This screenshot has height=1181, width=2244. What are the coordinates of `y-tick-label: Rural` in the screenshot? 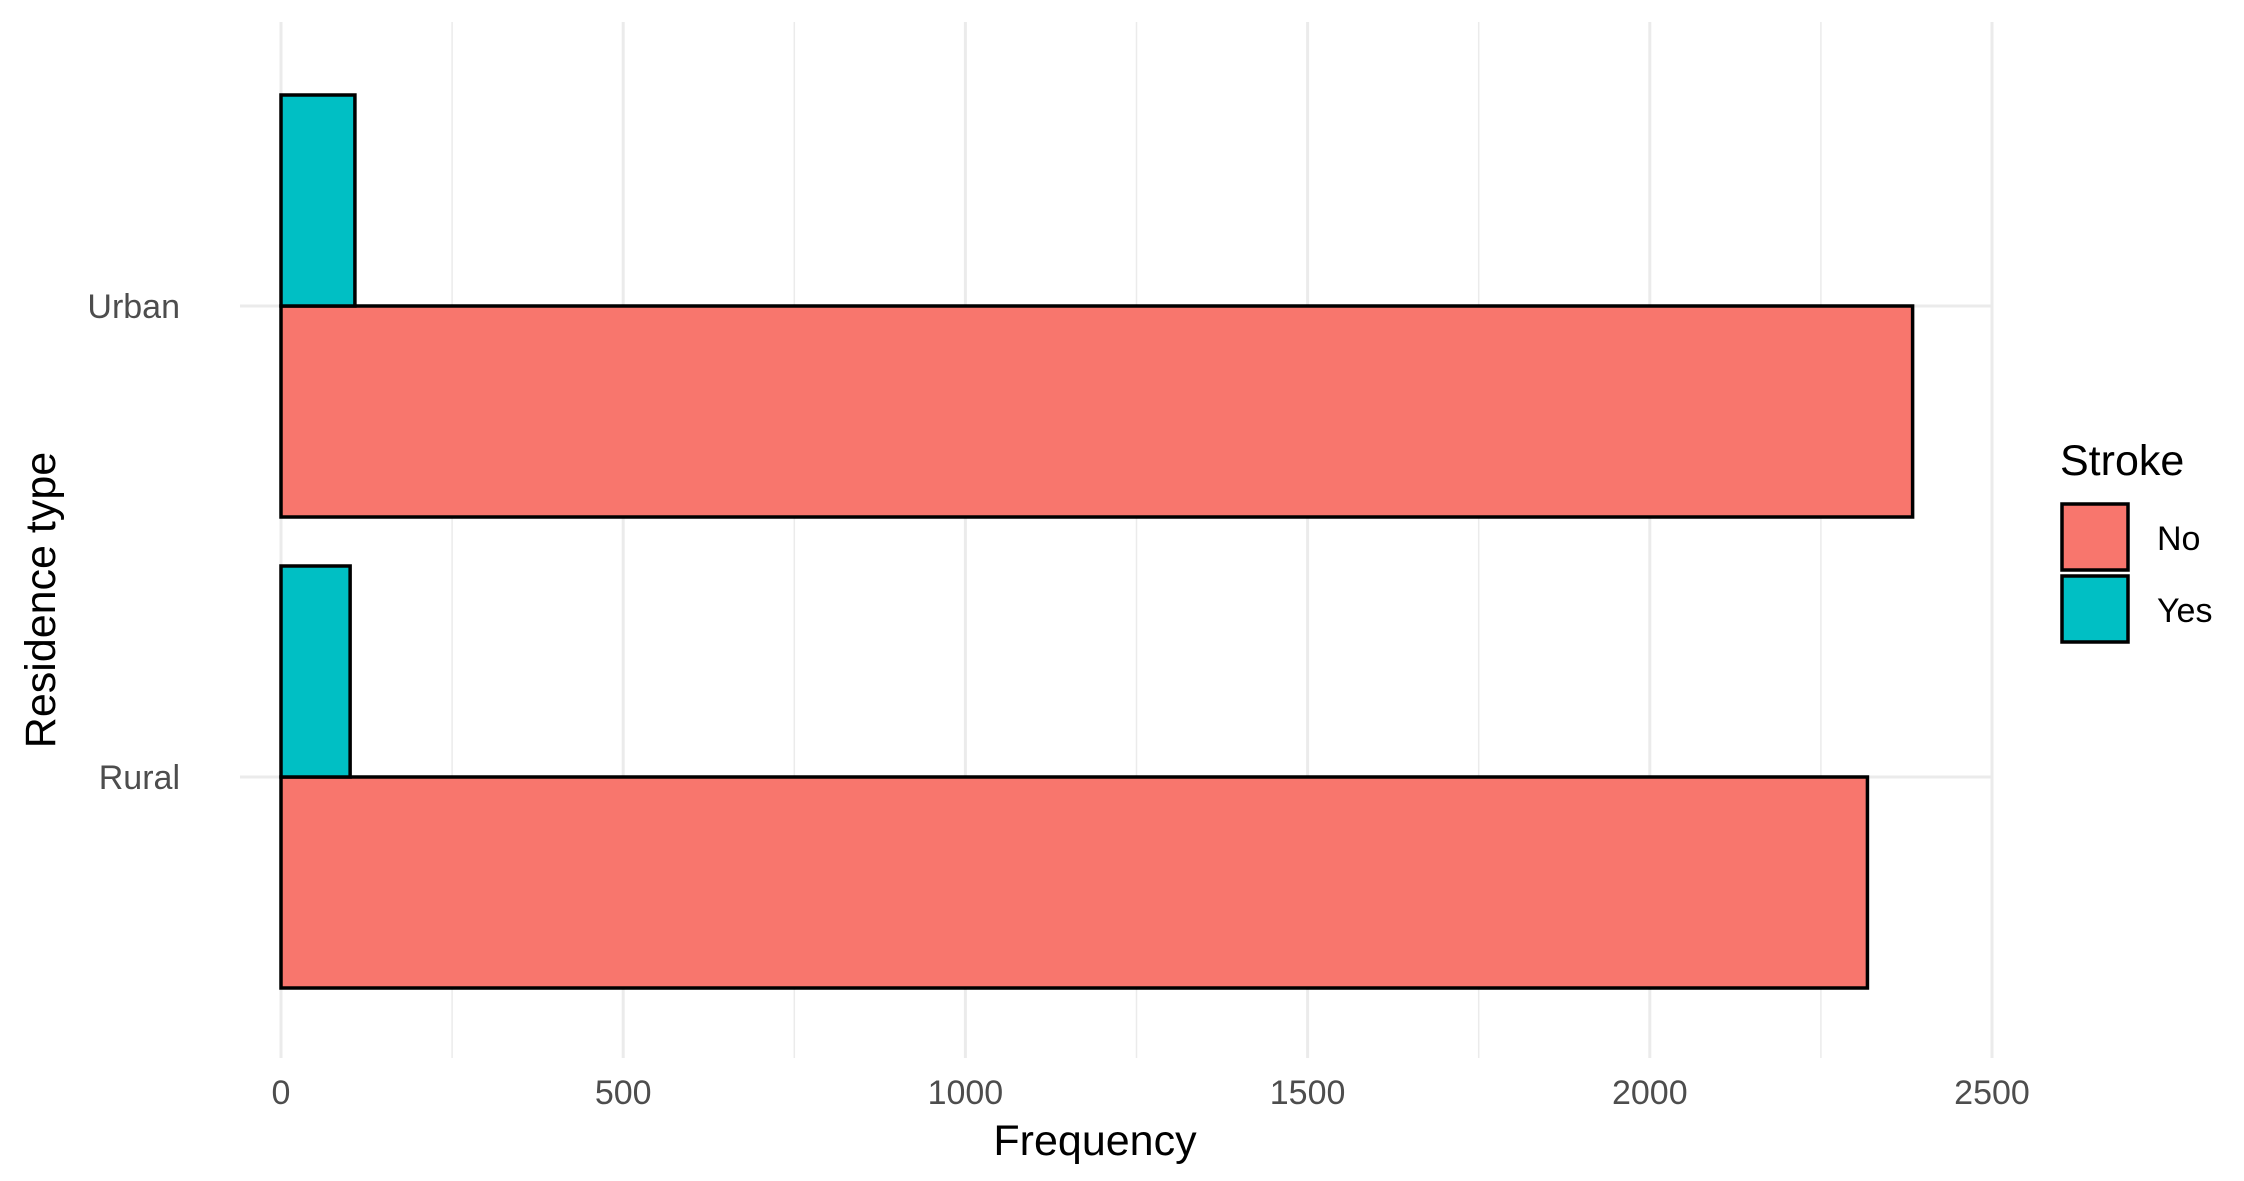 It's located at (139, 778).